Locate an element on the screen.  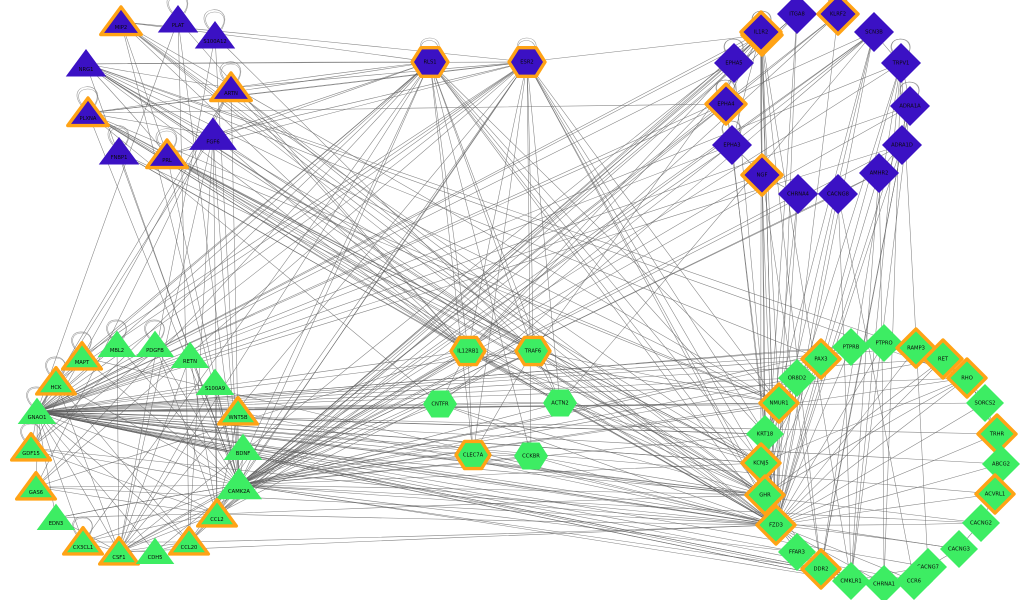
graph-node-s100a9: S100A9 is located at coordinates (215, 381).